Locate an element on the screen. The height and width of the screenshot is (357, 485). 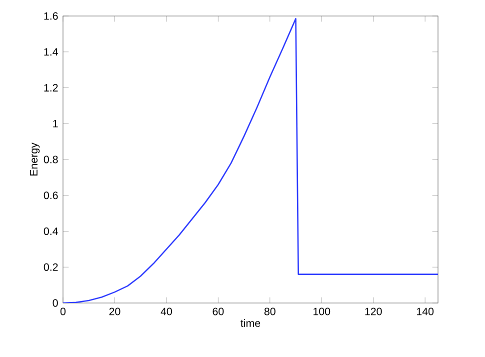
x-tick-label: 100 is located at coordinates (322, 312).